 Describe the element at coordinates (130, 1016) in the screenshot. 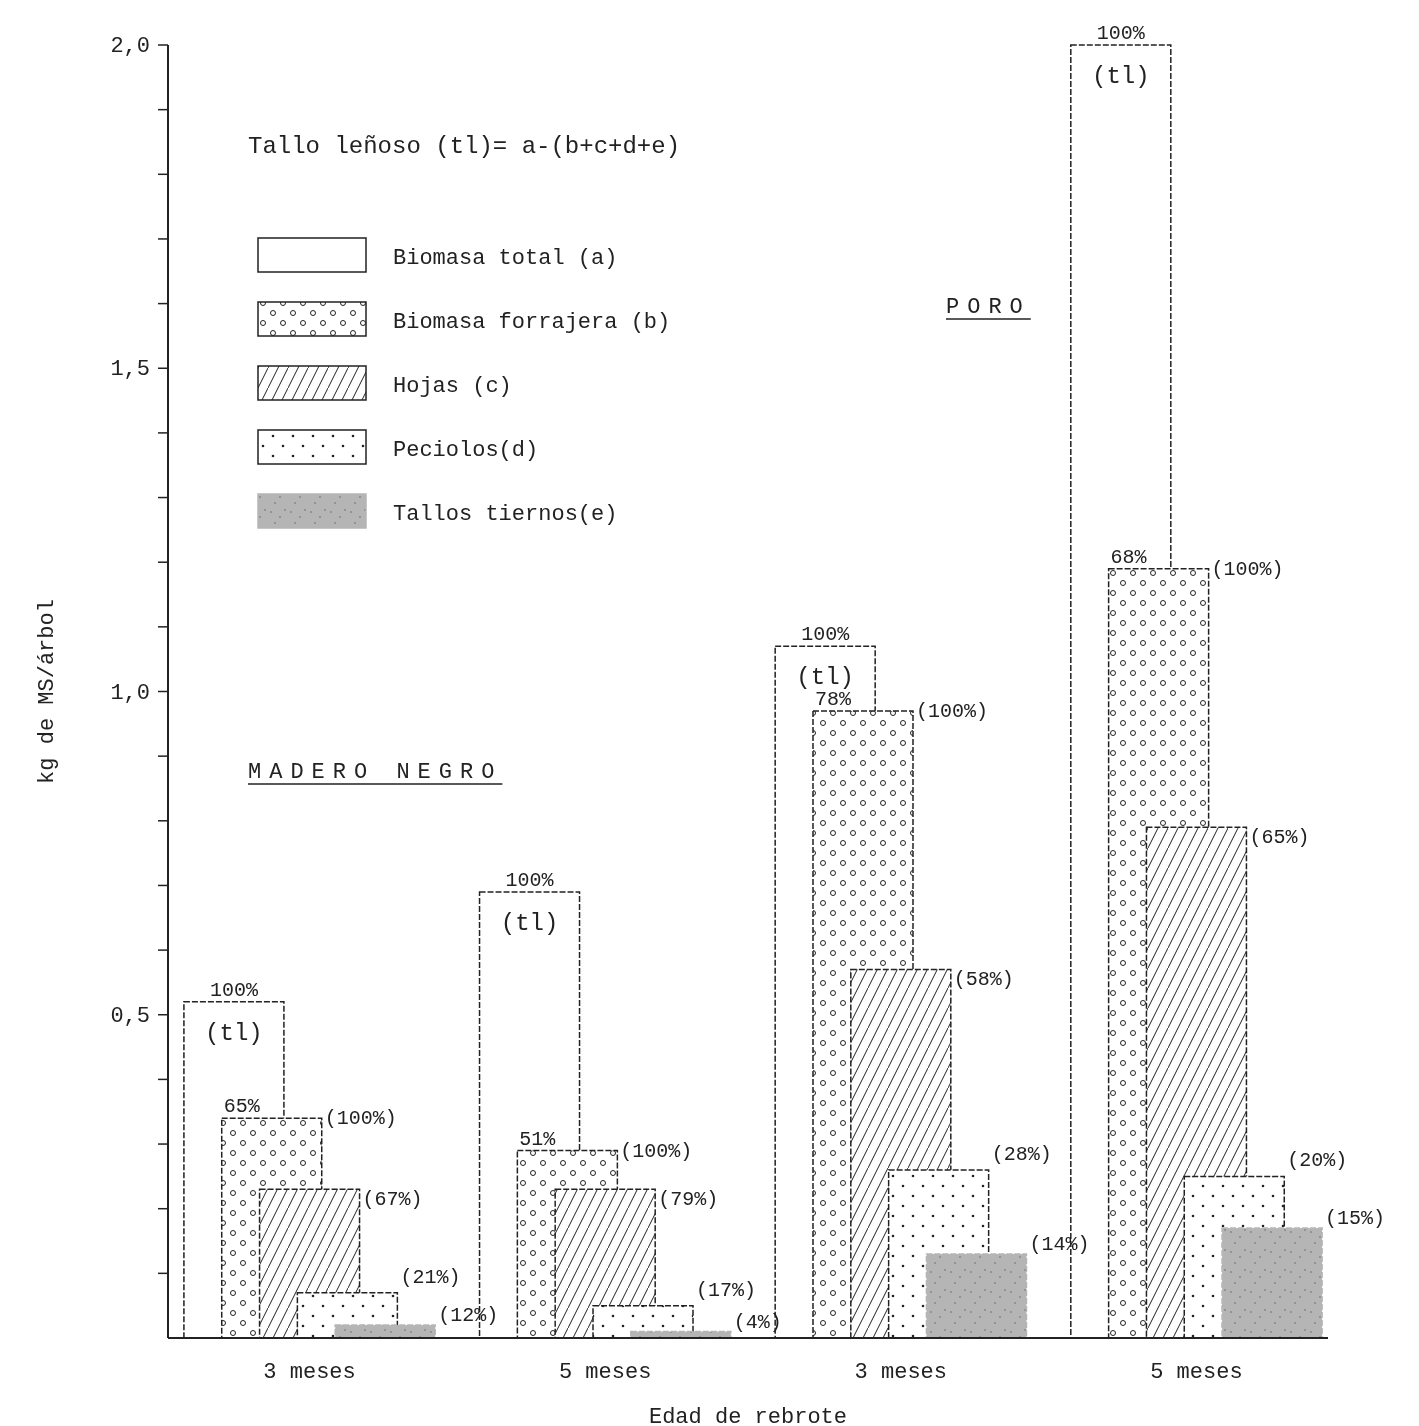

I see `y-tick-label: 0,5` at that location.